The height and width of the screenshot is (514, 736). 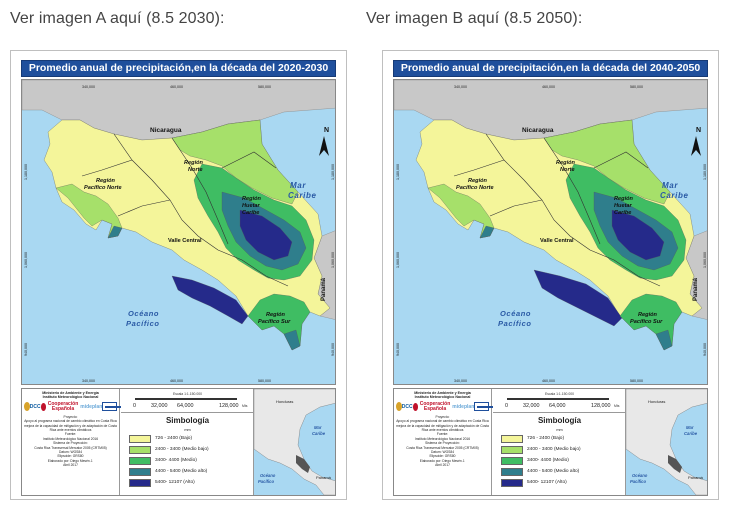 What do you see at coordinates (559, 420) in the screenshot?
I see `legend-title: Simbología` at bounding box center [559, 420].